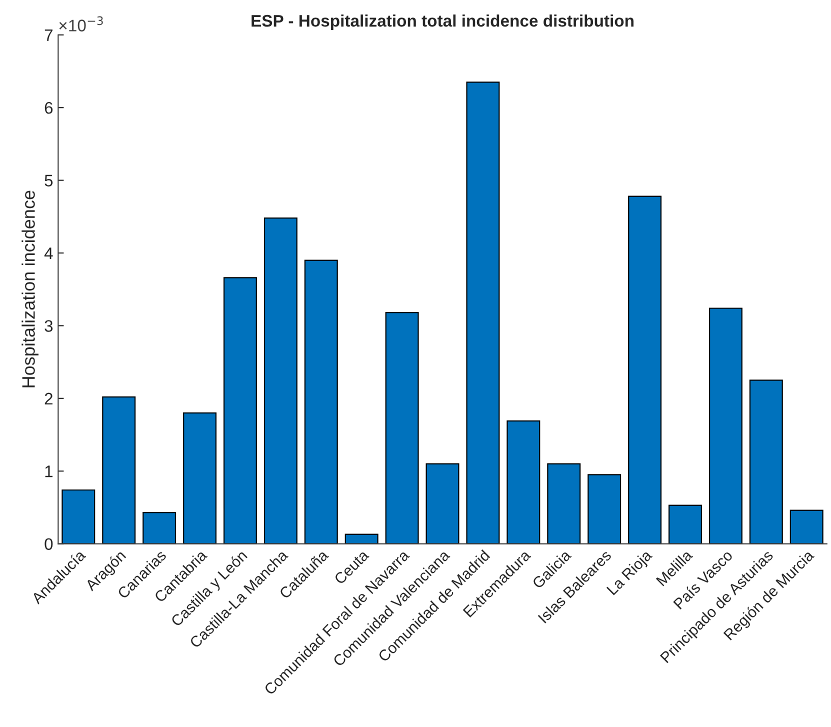  Describe the element at coordinates (48, 326) in the screenshot. I see `y-tick-label: 3` at that location.